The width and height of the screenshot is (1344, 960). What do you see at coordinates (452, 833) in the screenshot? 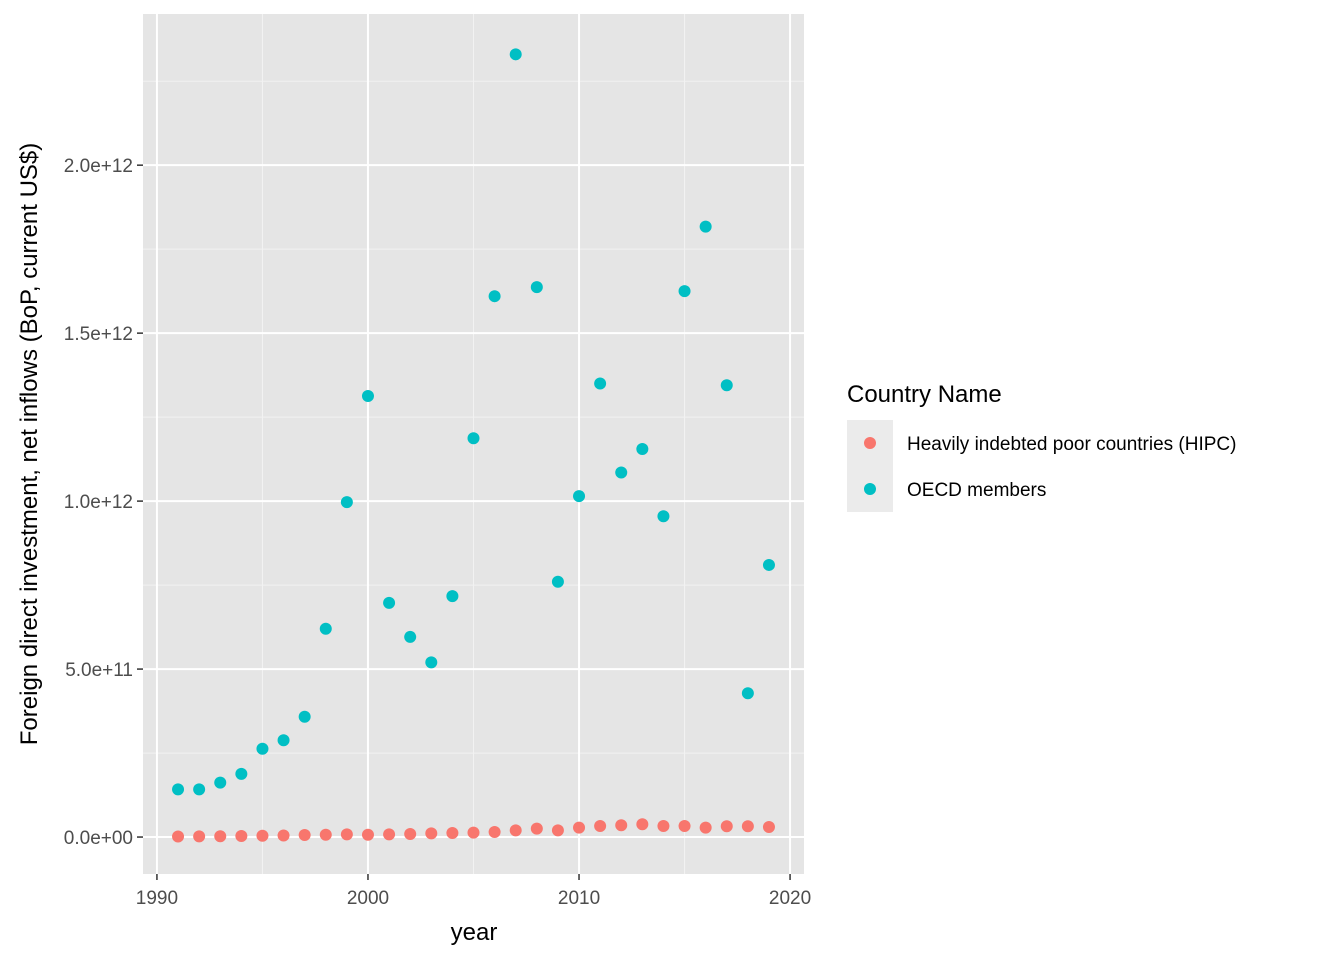
I see `point-series-0-2004` at bounding box center [452, 833].